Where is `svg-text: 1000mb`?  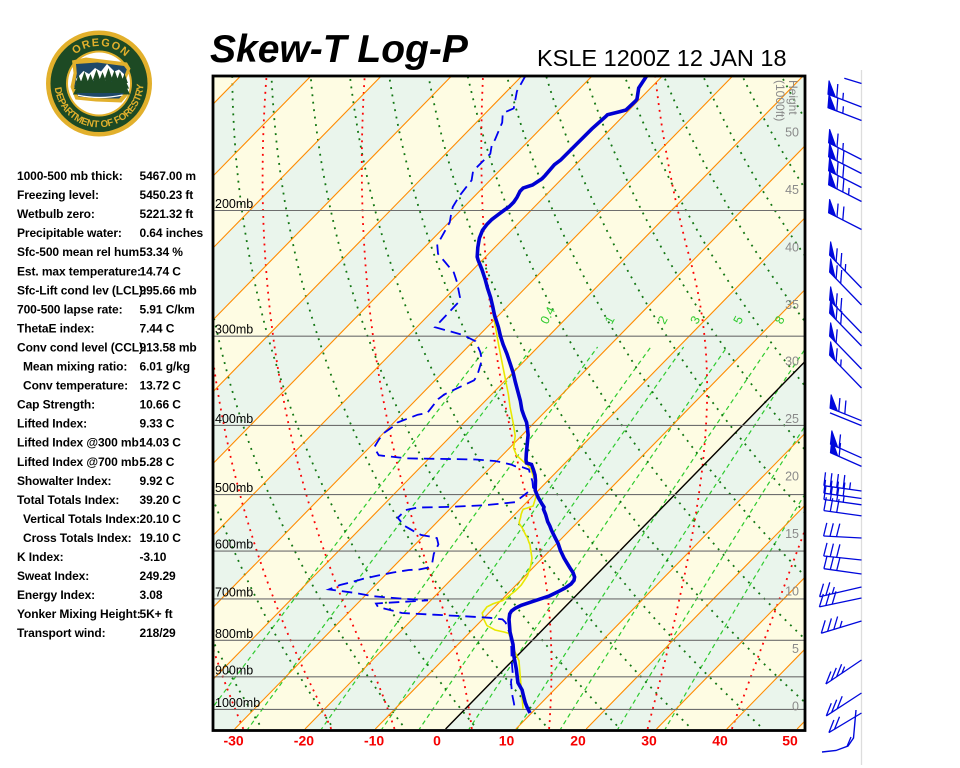 svg-text: 1000mb is located at coordinates (237, 703).